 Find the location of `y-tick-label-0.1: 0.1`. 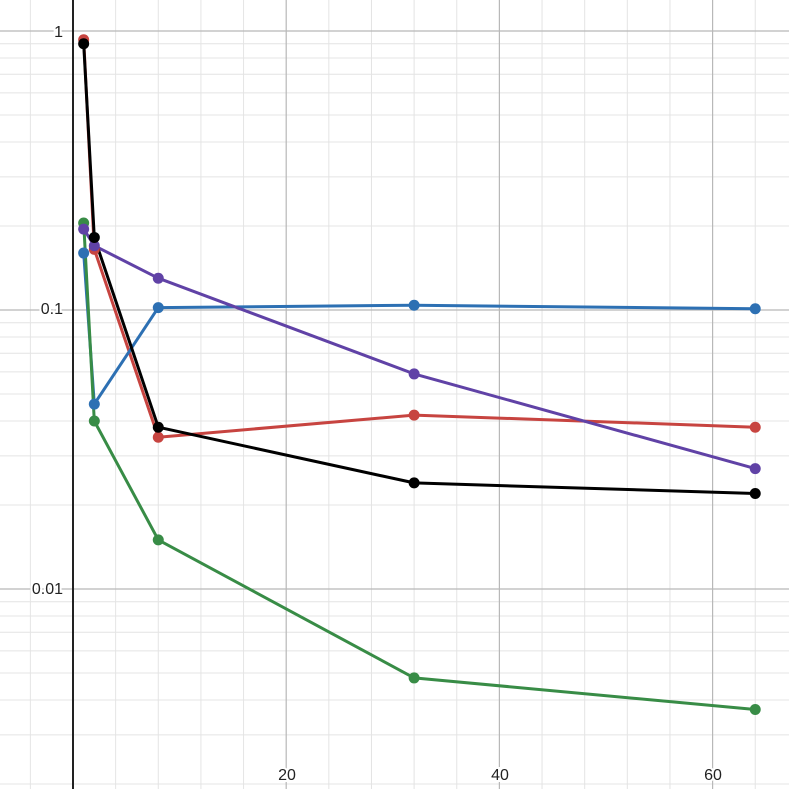

y-tick-label-0.1: 0.1 is located at coordinates (52, 309).